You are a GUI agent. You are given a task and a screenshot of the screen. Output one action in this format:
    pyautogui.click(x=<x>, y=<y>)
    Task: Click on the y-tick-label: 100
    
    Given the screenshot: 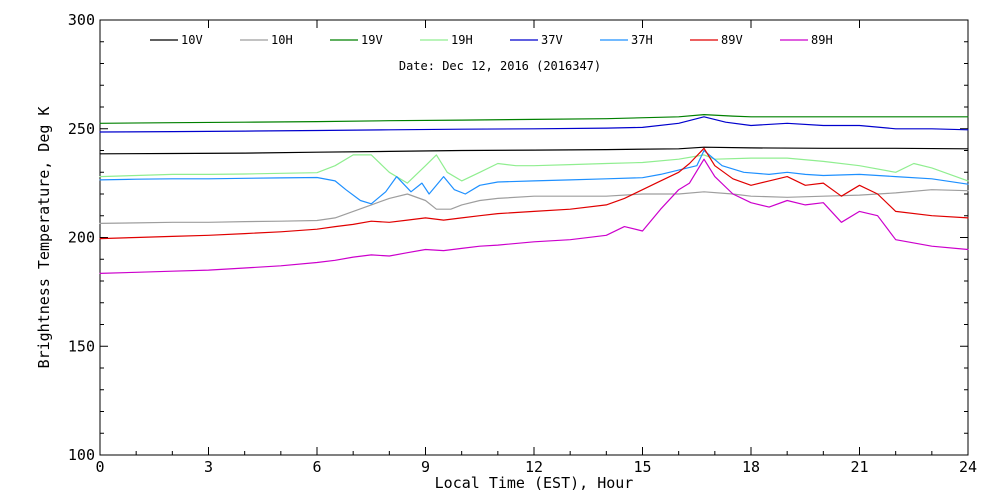 What is the action you would take?
    pyautogui.click(x=81, y=455)
    